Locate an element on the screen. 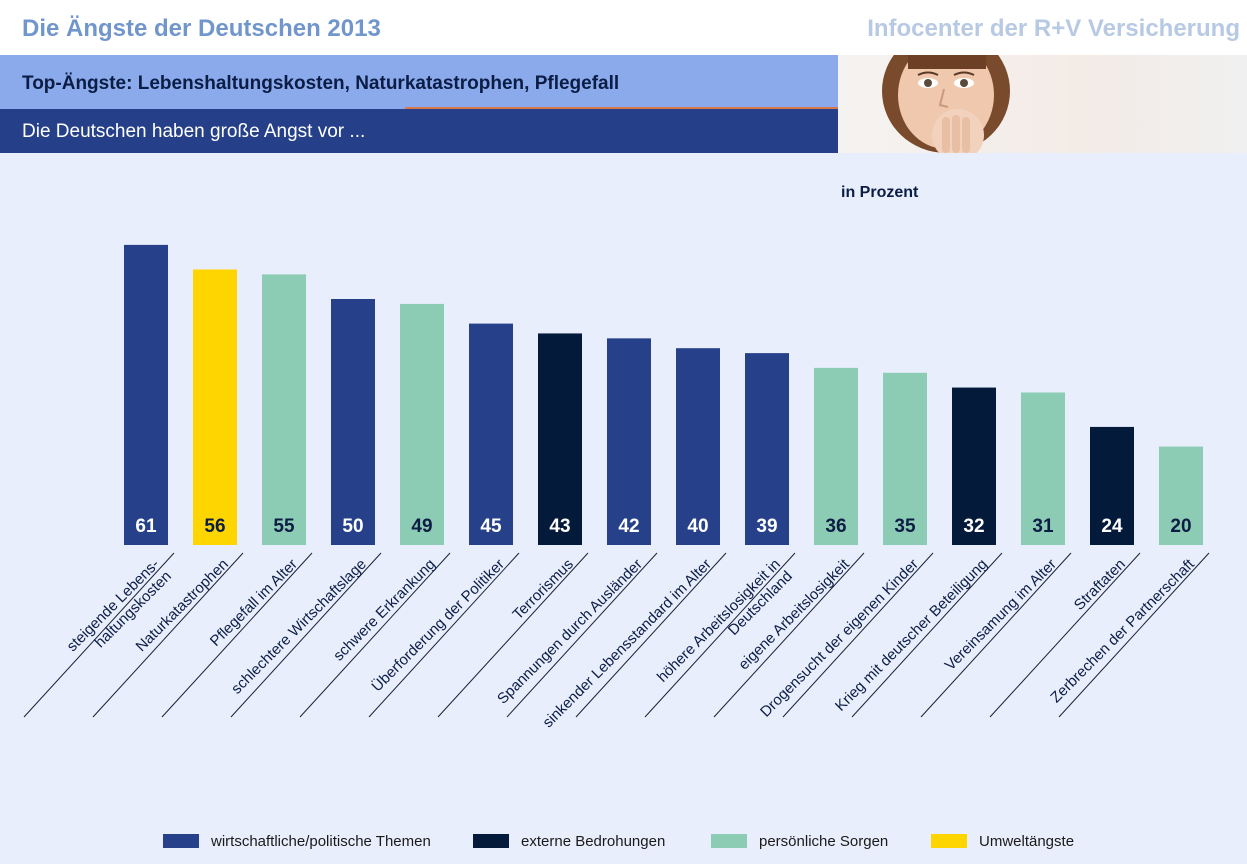 The height and width of the screenshot is (864, 1247). value-label: 49 is located at coordinates (421, 526).